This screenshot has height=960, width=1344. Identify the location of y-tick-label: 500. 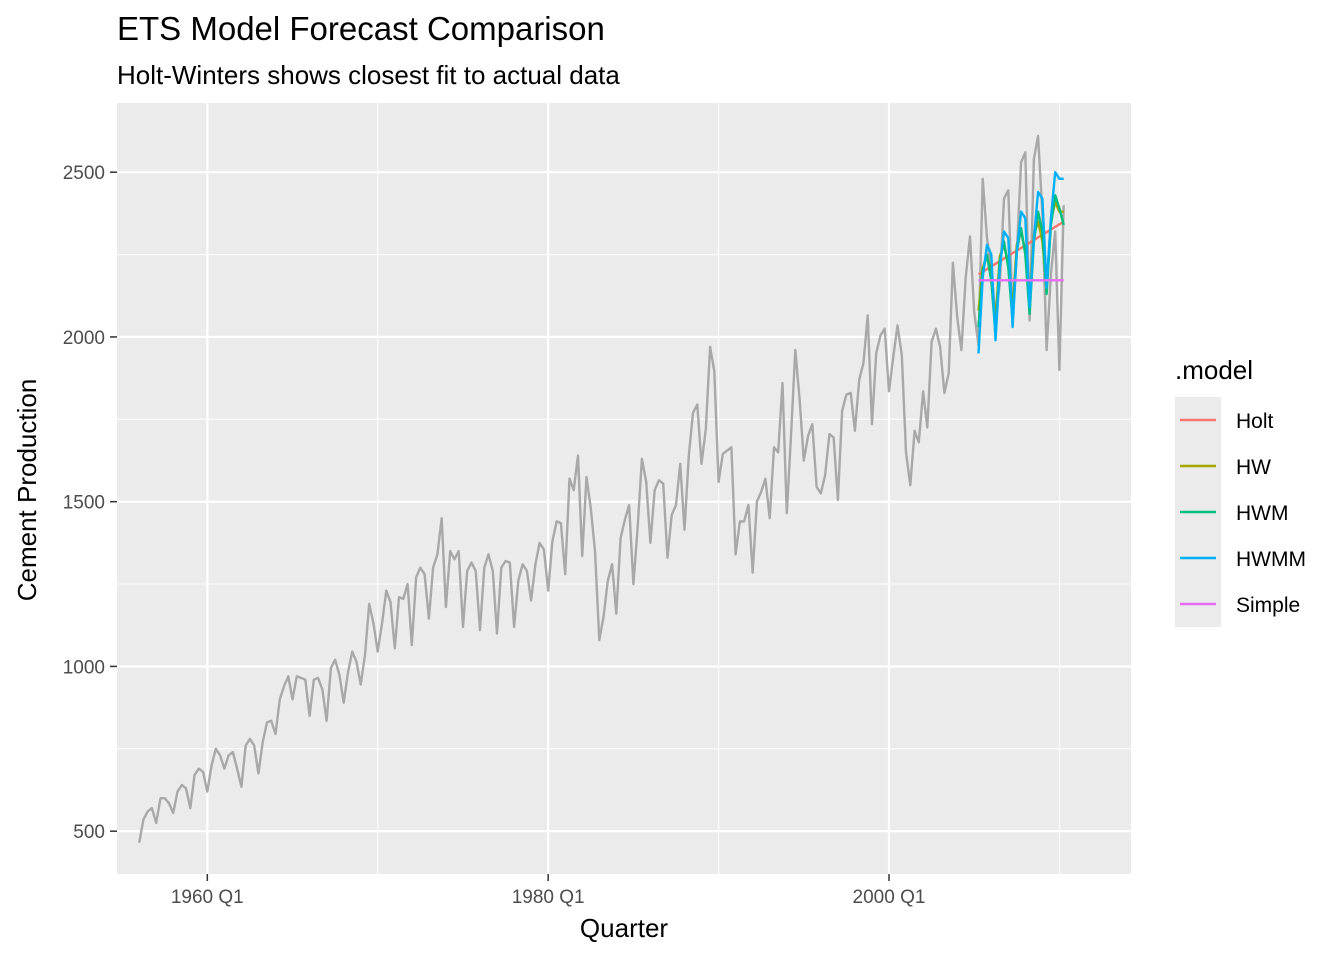
(89, 832).